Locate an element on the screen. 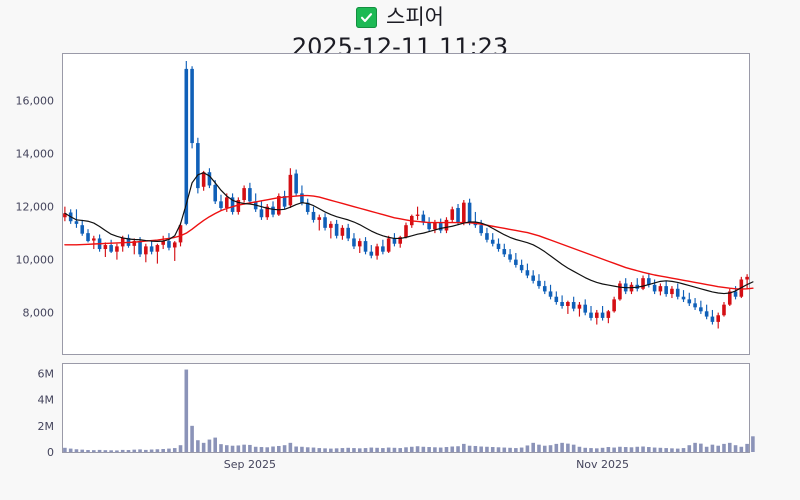 The height and width of the screenshot is (500, 800). x-axis-ticks: Sep 2025 Nov 2025 is located at coordinates (426, 464).